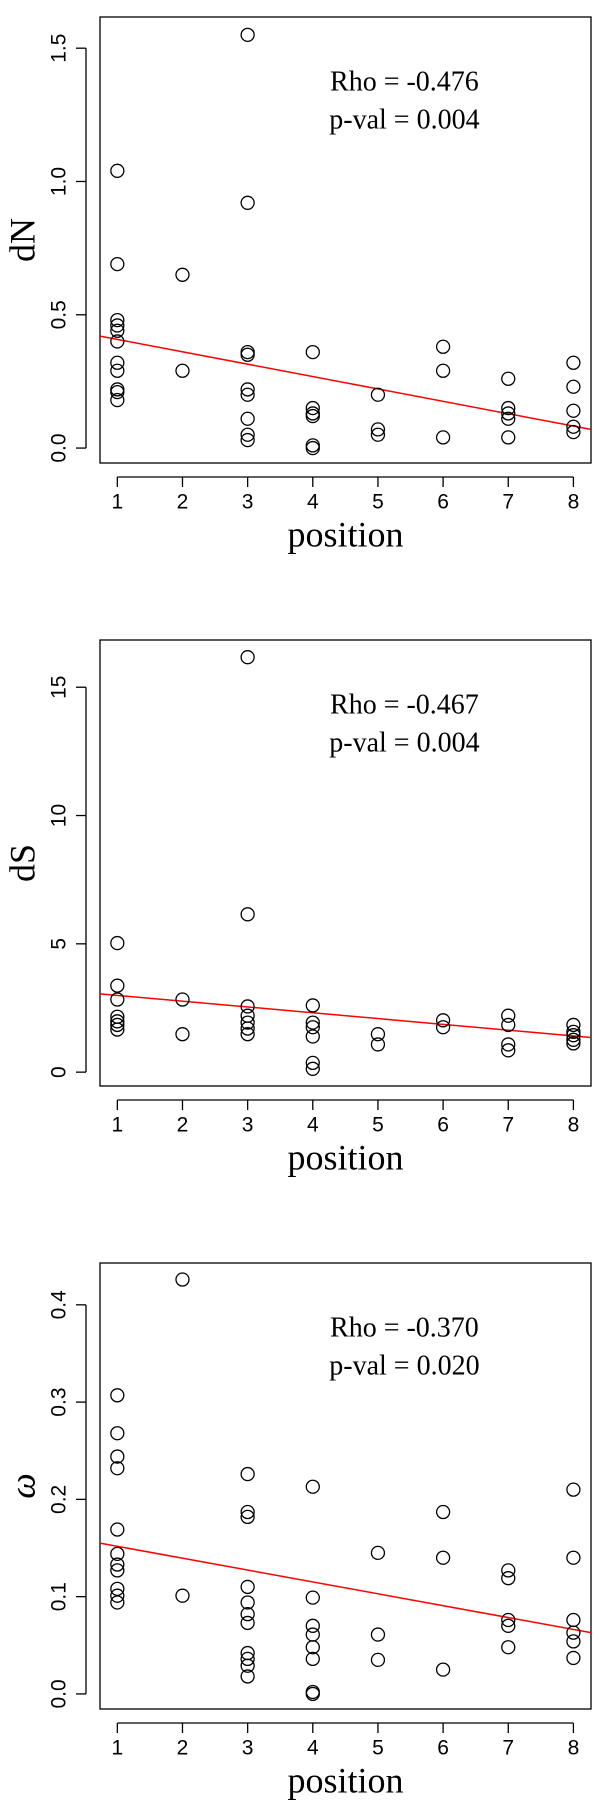 This screenshot has height=1805, width=600. What do you see at coordinates (59, 447) in the screenshot?
I see `y-tick-label: 0.0` at bounding box center [59, 447].